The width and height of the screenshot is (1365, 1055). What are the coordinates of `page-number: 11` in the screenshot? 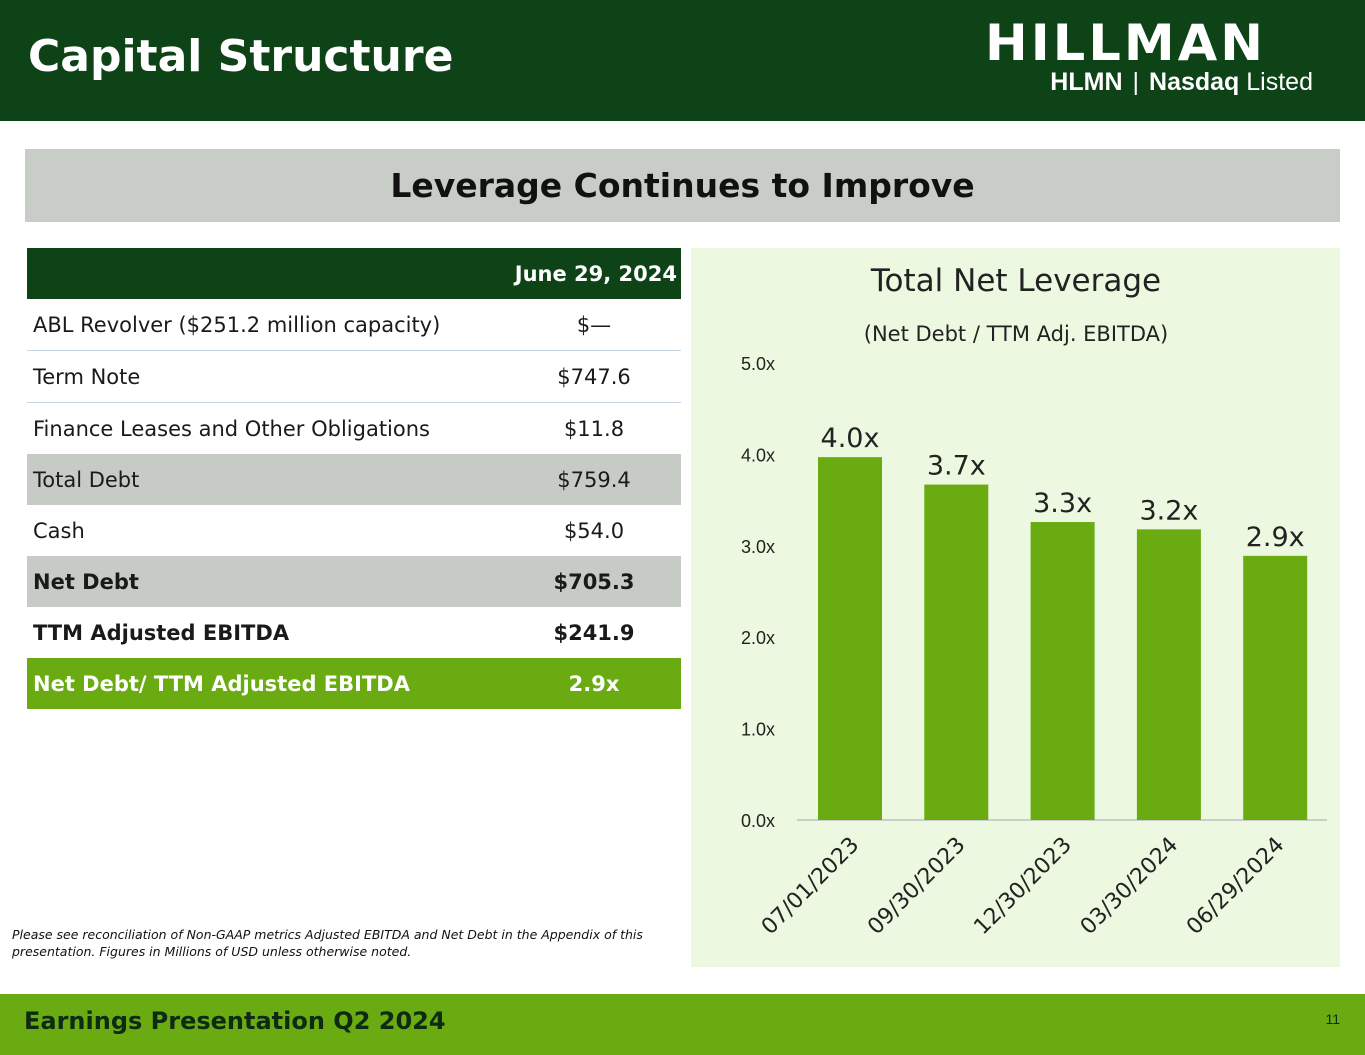 It's located at (1332, 1019).